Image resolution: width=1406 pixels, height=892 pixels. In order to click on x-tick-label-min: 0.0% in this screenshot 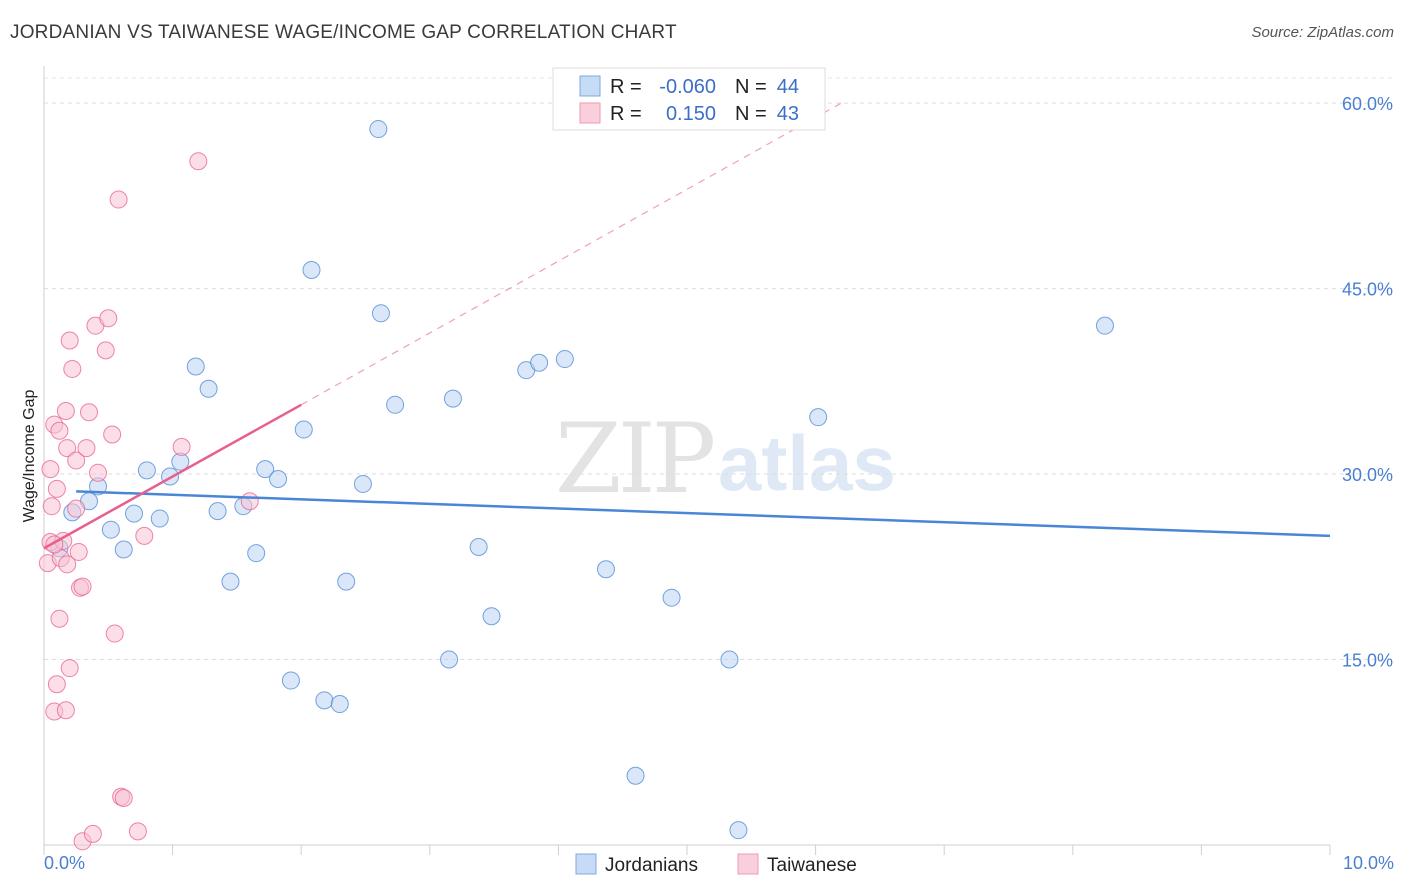, I will do `click(64, 863)`.